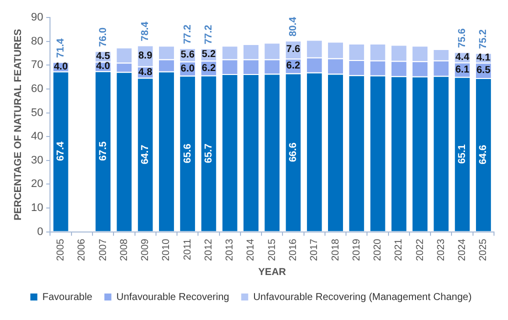 The image size is (508, 320). Describe the element at coordinates (61, 48) in the screenshot. I see `total-label: 71.4` at that location.